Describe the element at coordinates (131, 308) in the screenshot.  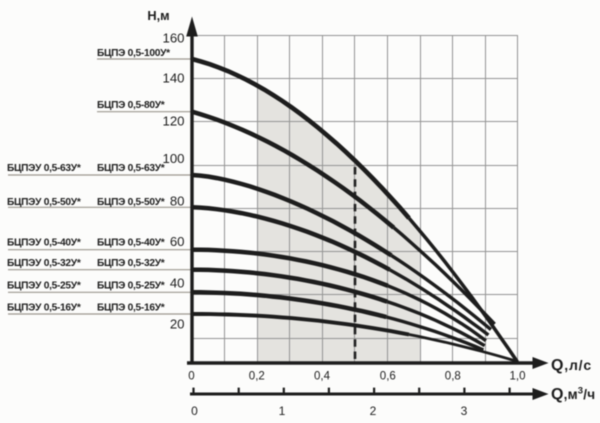
I see `svg-text: БЦПЭ 0,5-16У*` at that location.